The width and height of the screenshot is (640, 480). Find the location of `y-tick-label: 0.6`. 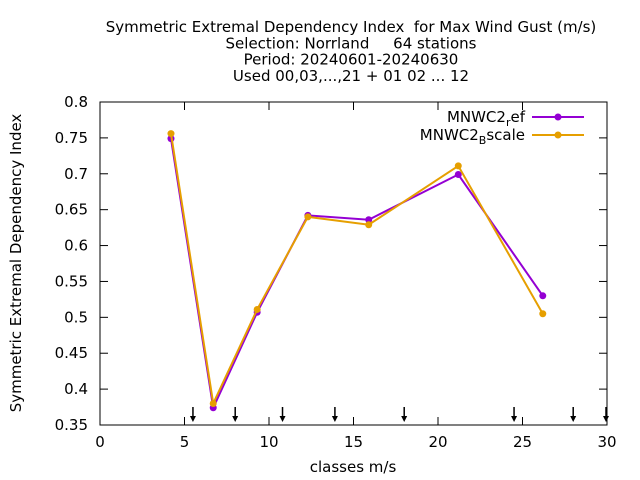

y-tick-label: 0.6 is located at coordinates (76, 246).